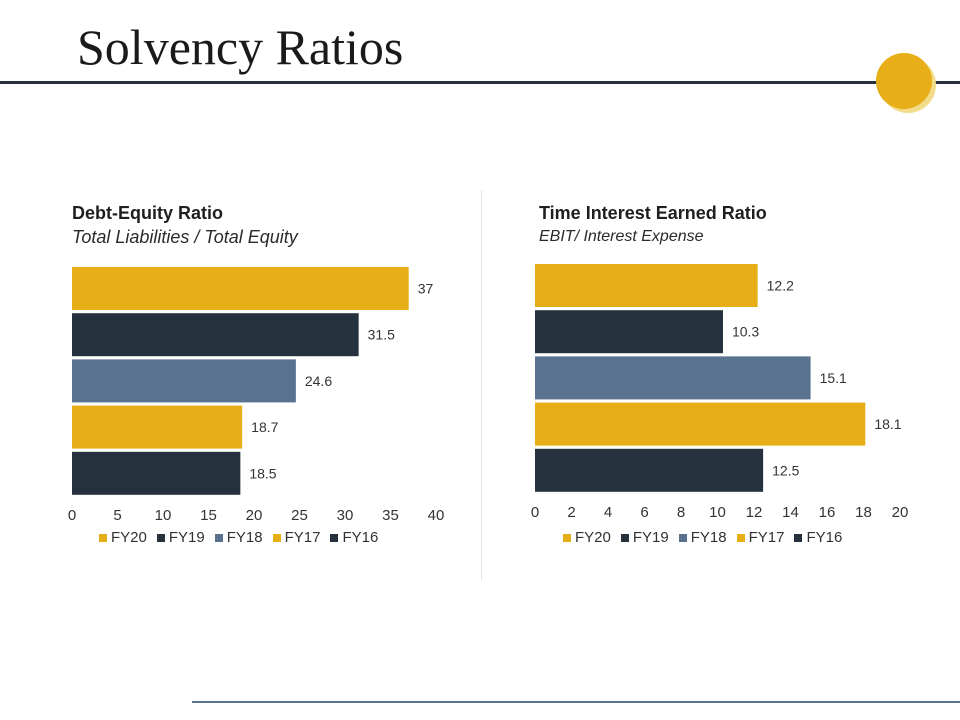  I want to click on debt-equity-legend-item: FY20, so click(123, 537).